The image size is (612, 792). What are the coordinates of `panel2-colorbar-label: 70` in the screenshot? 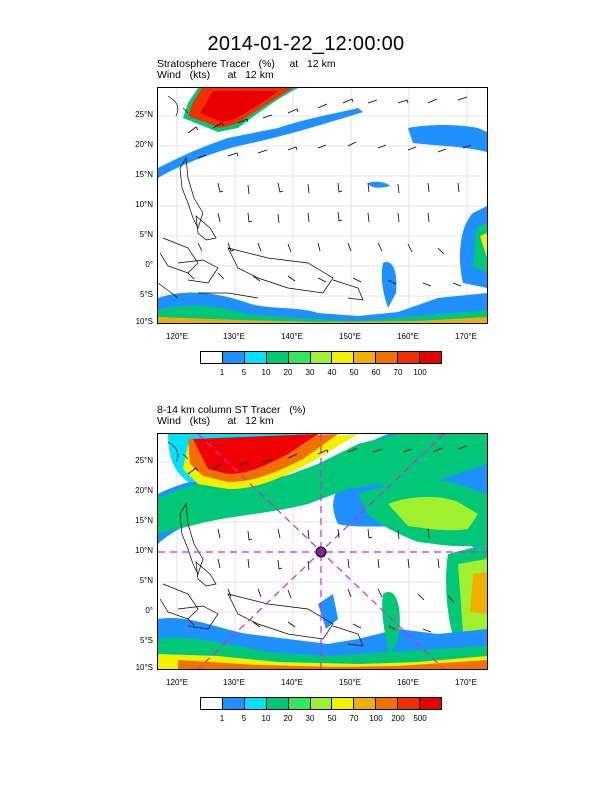 It's located at (354, 718).